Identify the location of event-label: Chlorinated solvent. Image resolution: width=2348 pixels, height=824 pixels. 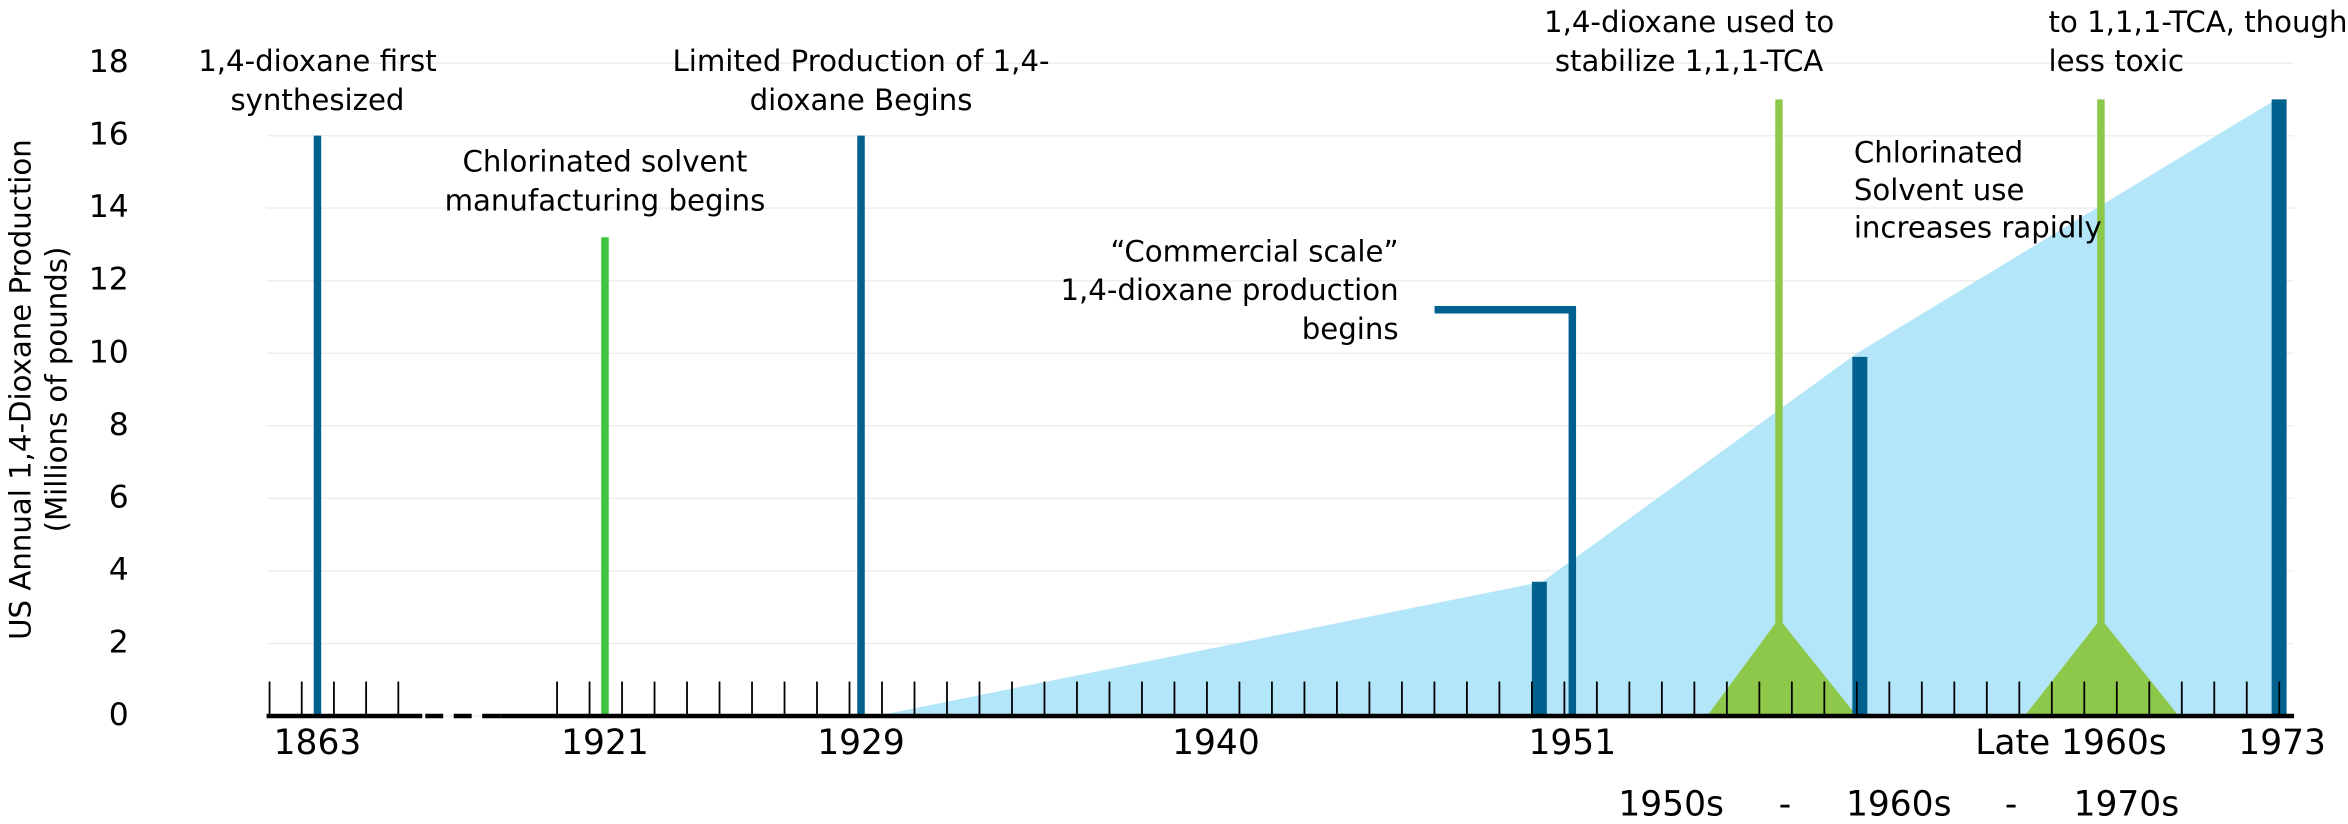
(605, 161).